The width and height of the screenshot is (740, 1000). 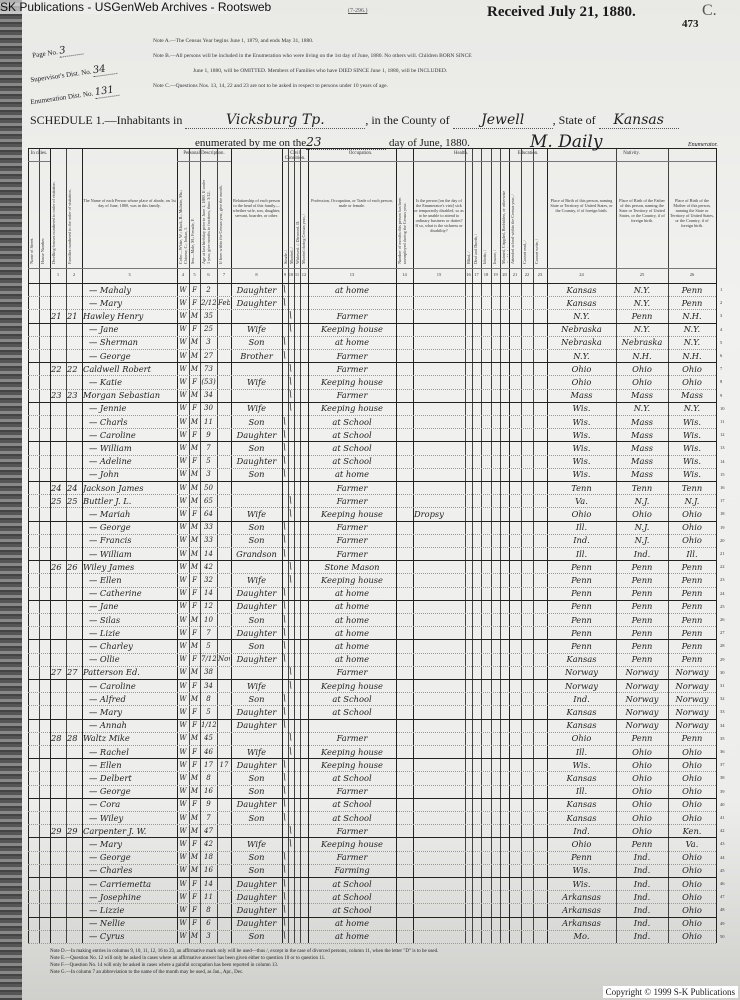 What do you see at coordinates (117, 368) in the screenshot?
I see `cell-name: Caldwell Robert` at bounding box center [117, 368].